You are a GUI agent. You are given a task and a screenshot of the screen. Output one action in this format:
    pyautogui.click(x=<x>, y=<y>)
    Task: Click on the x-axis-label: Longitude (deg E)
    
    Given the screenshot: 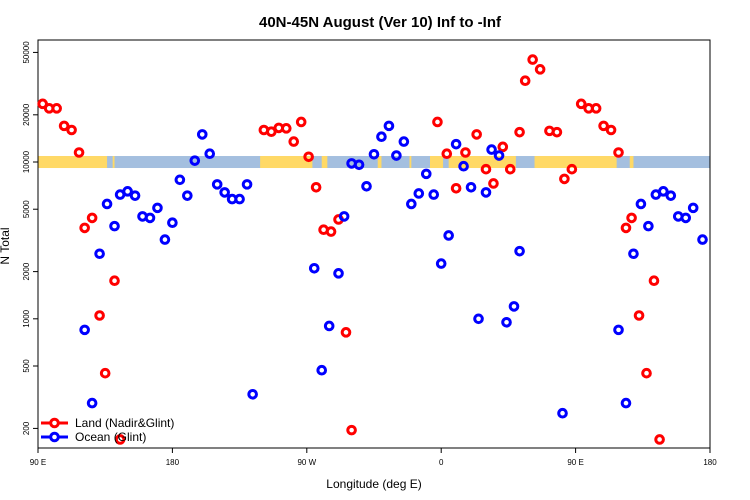 What is the action you would take?
    pyautogui.click(x=373, y=484)
    